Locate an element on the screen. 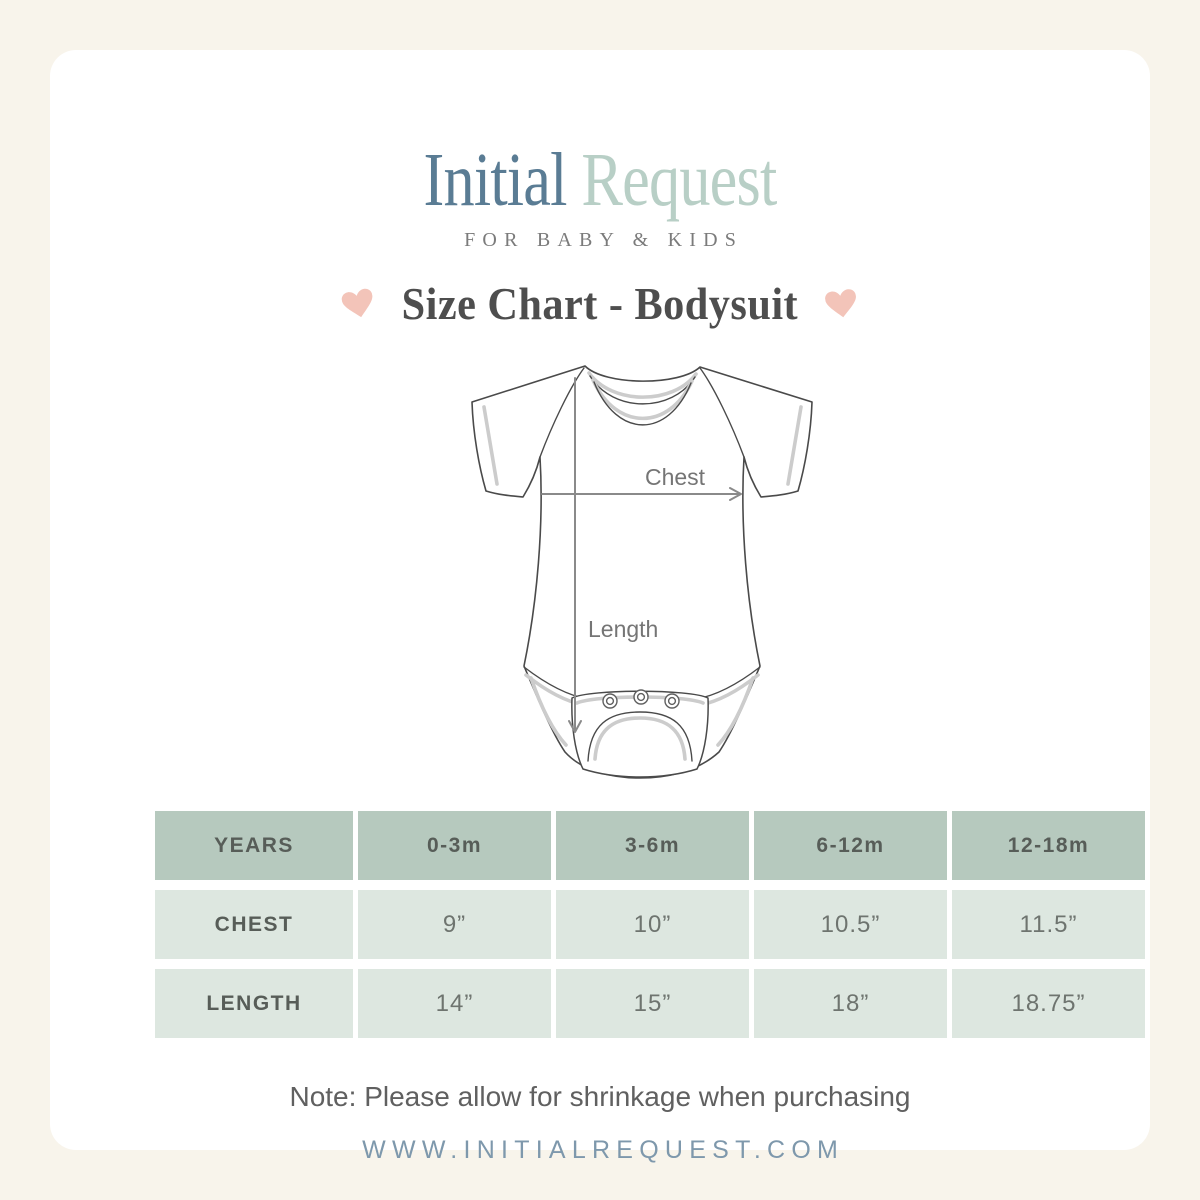 The height and width of the screenshot is (1200, 1200). table-cell: 10.5” is located at coordinates (850, 924).